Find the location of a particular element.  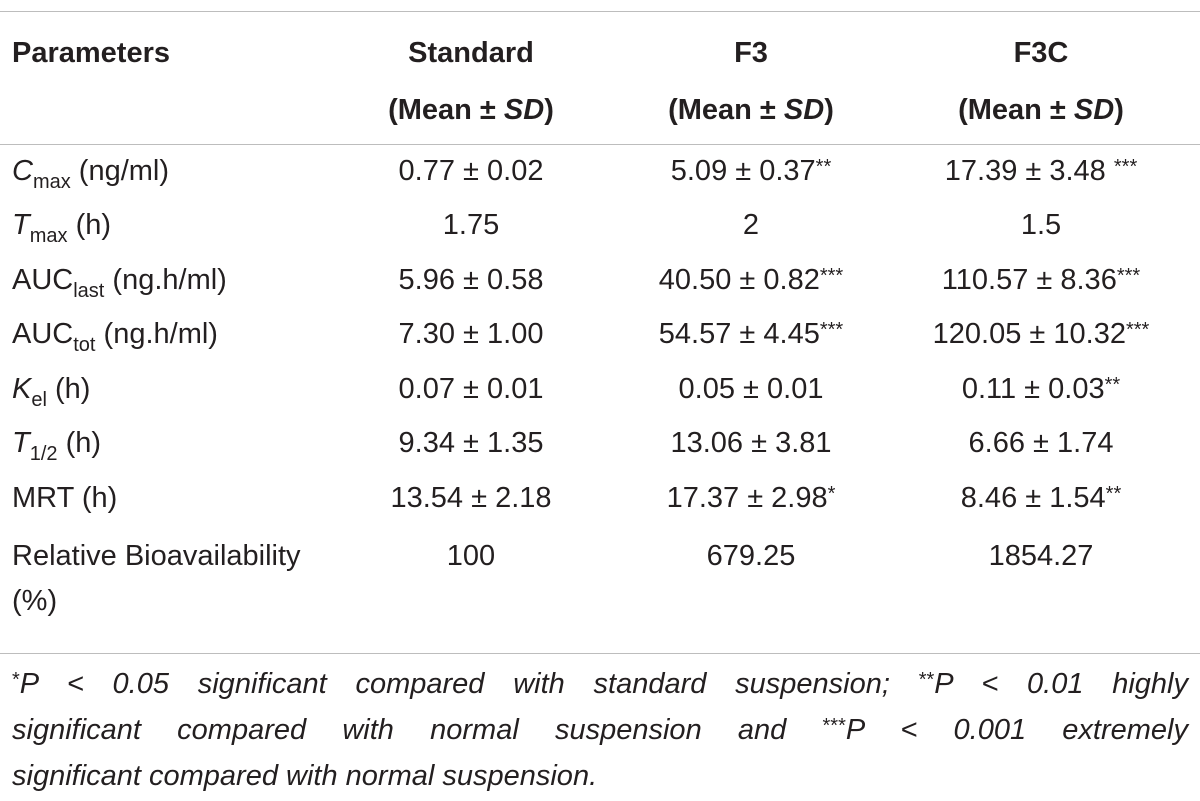

cell-standard: 1.75 is located at coordinates (471, 226).